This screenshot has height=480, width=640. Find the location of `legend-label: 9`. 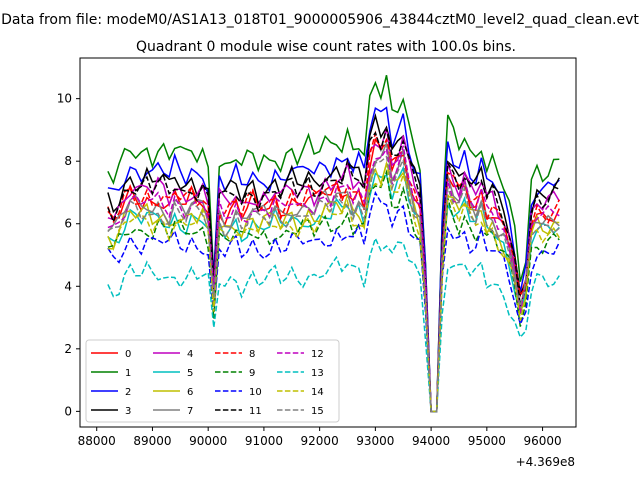

legend-label: 9 is located at coordinates (252, 373).